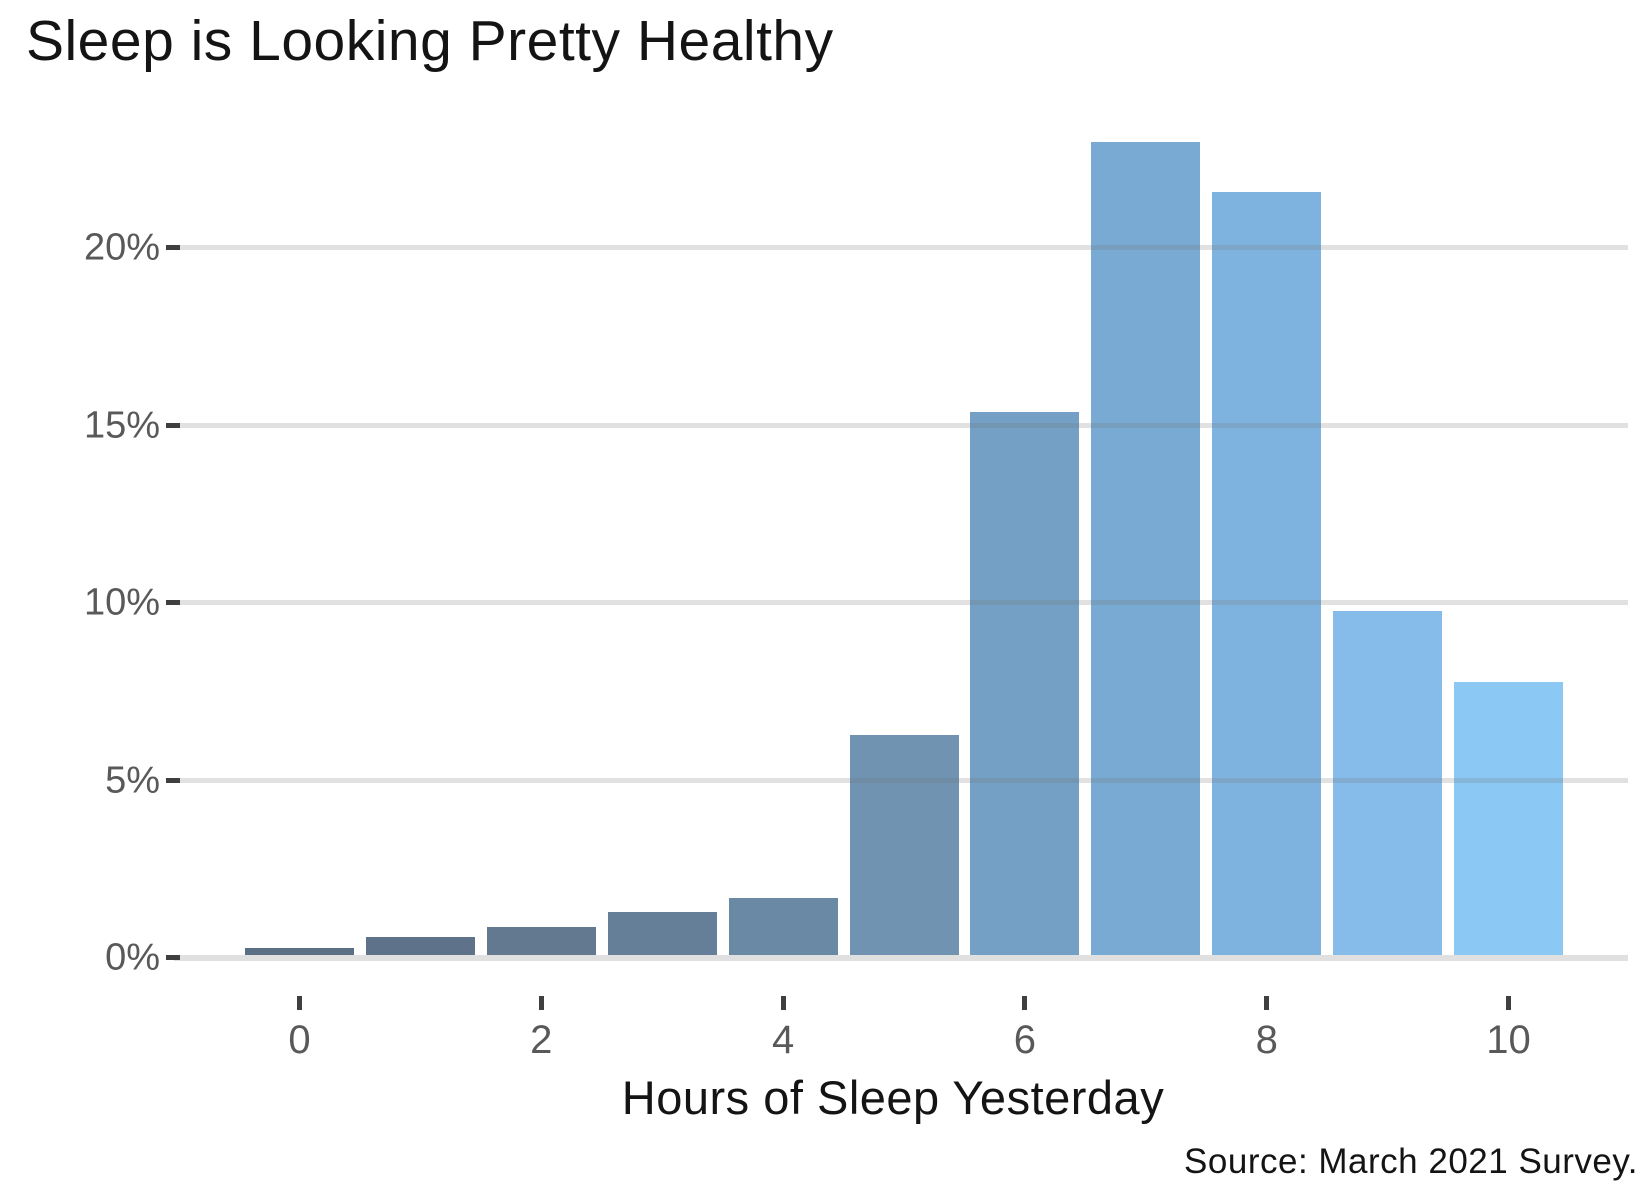  I want to click on y-tick-label: 20%, so click(121, 247).